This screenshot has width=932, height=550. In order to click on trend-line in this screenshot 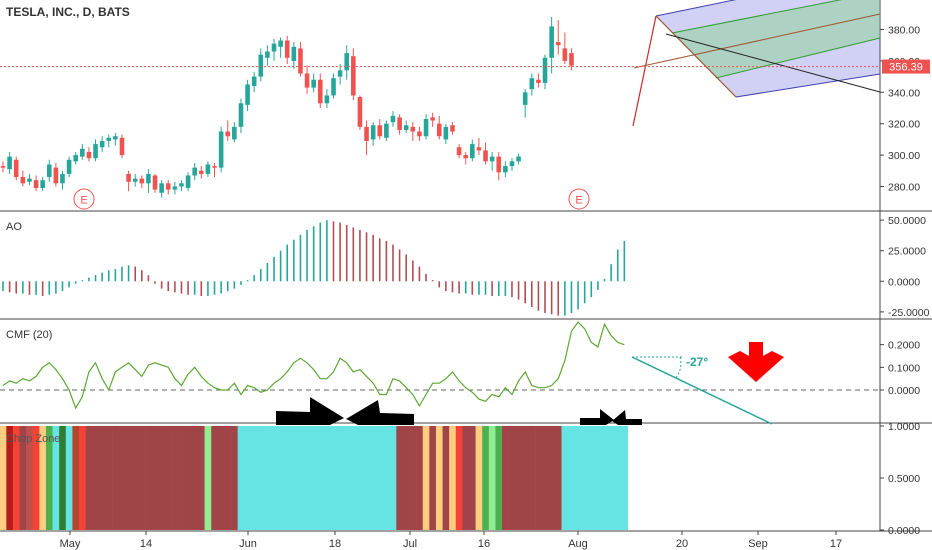, I will do `click(773, 63)`.